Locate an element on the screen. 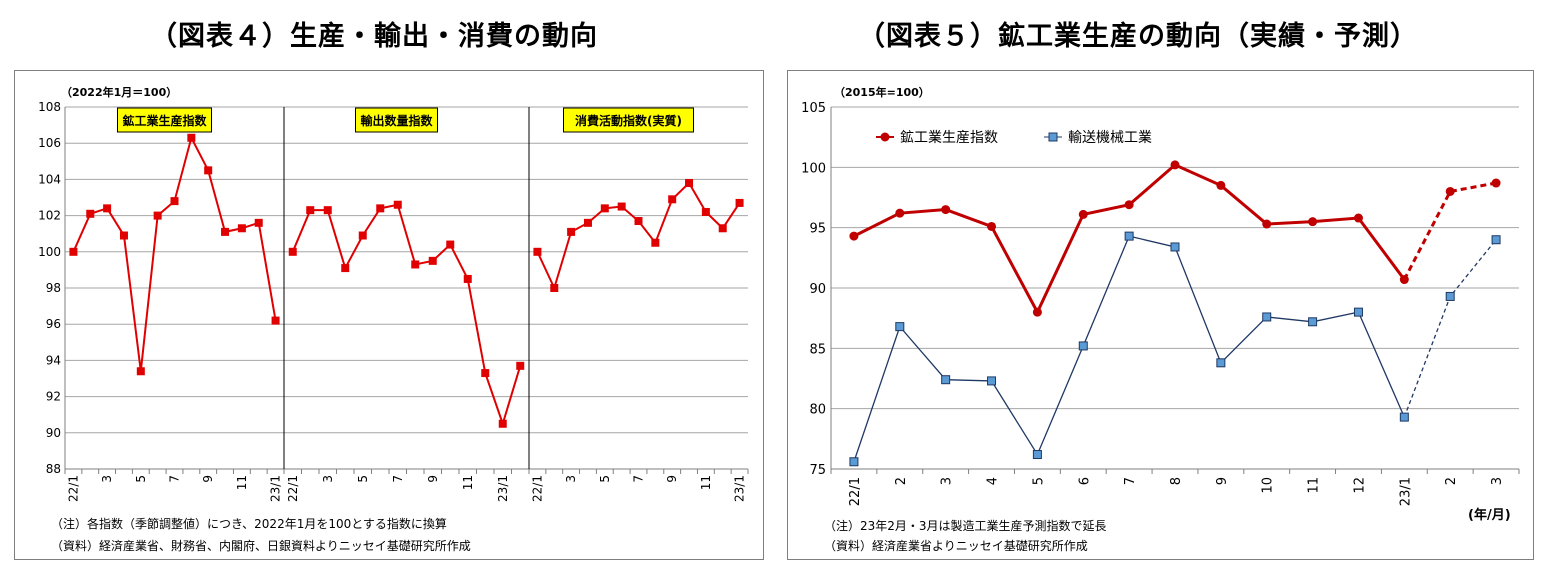 Image resolution: width=1549 pixels, height=579 pixels. y-tick-label: 105 is located at coordinates (813, 108).